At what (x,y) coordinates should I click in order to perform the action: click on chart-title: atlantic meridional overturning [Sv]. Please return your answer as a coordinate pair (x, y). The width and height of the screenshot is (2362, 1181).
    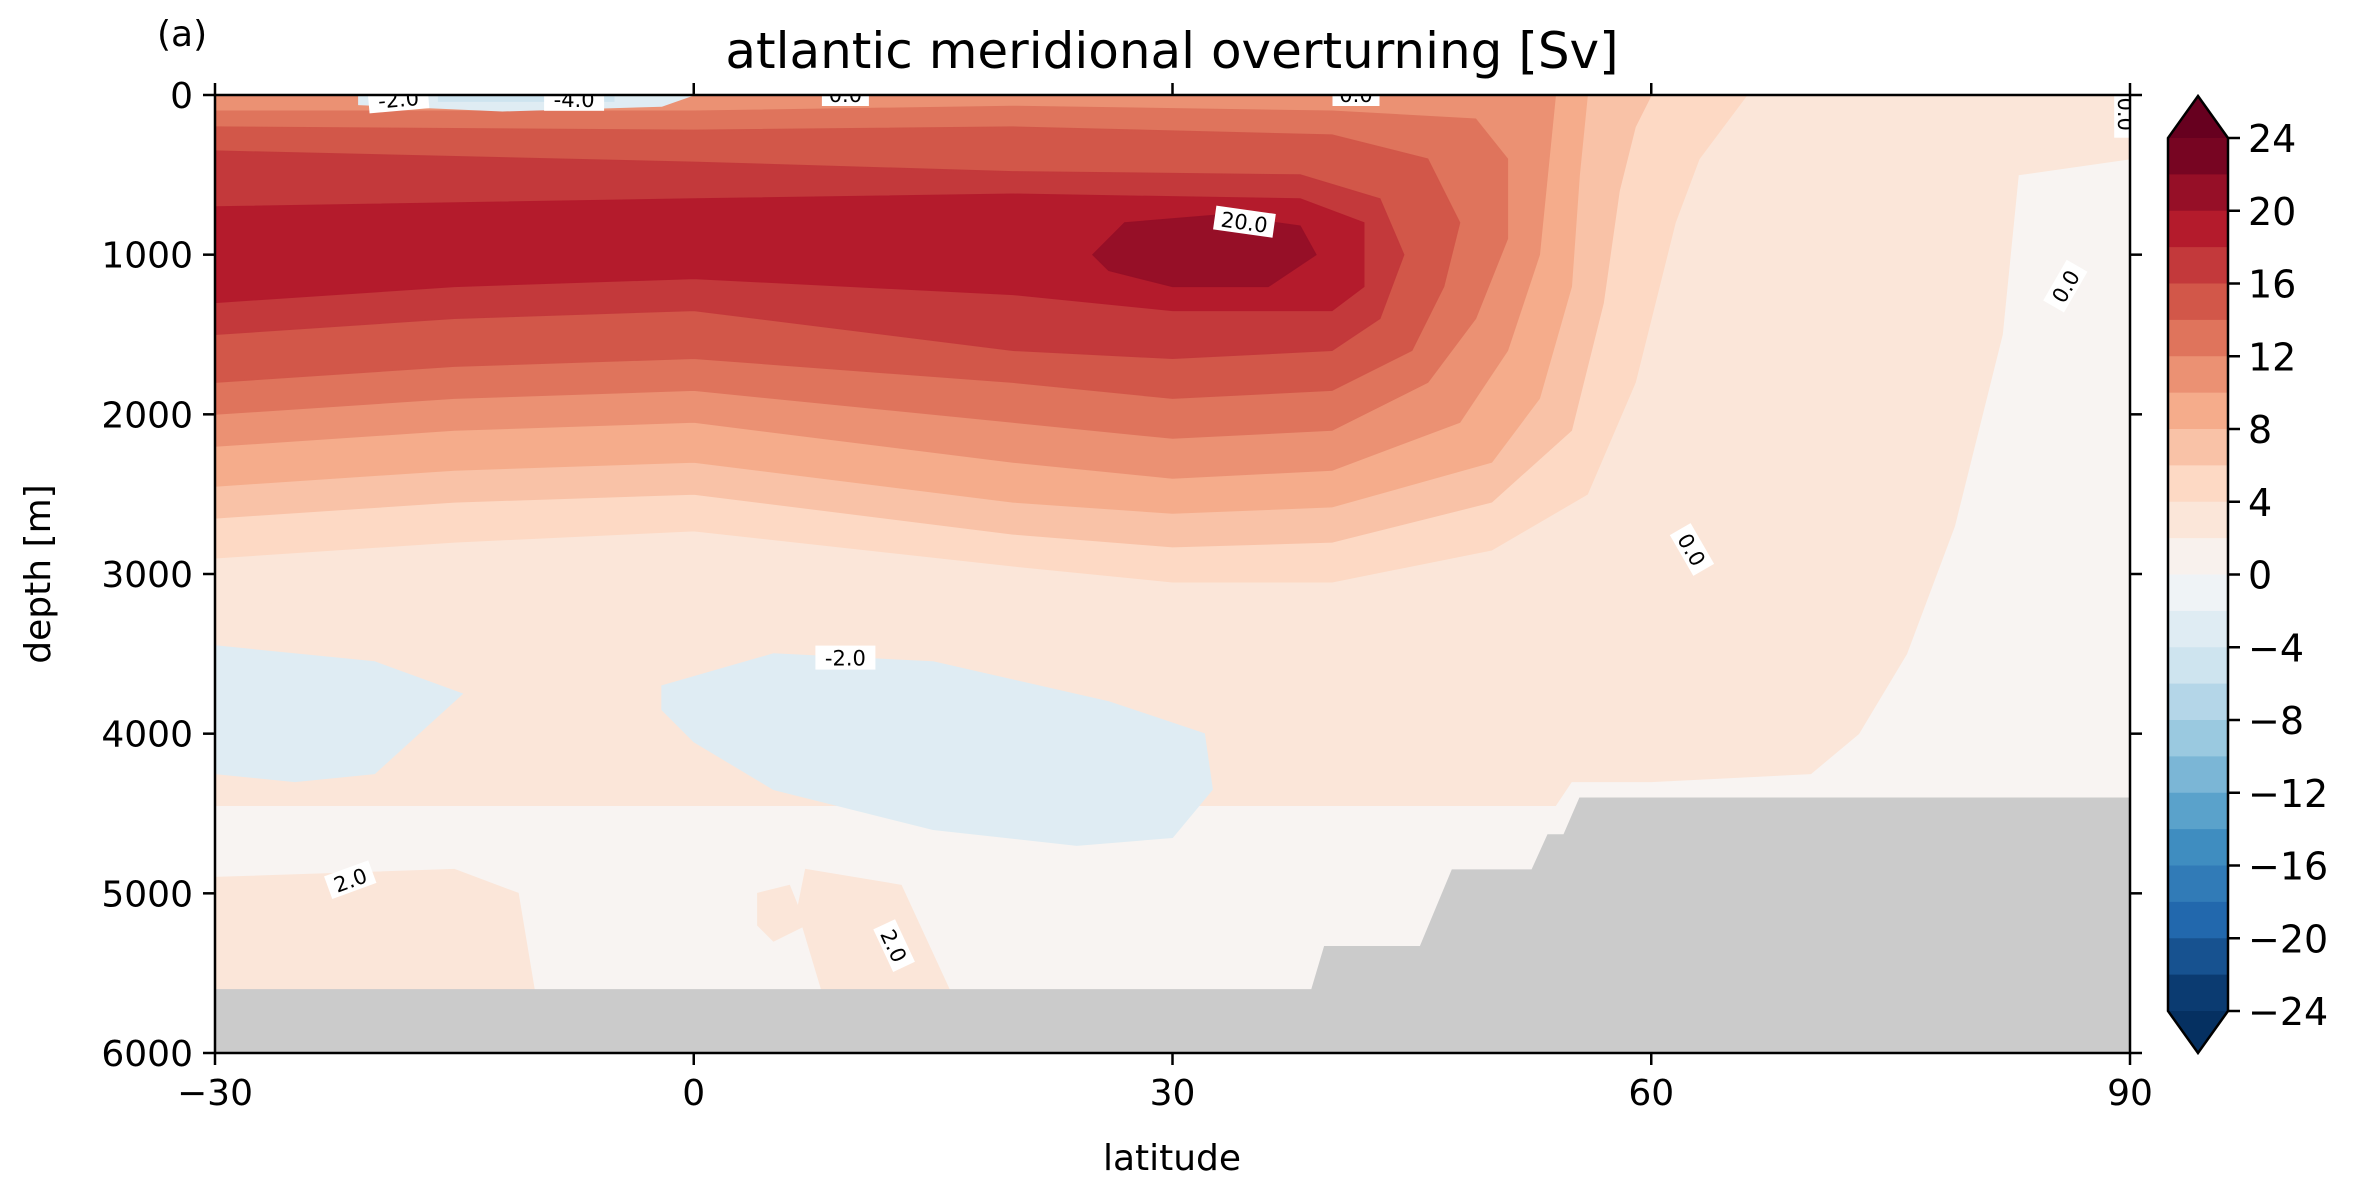
    Looking at the image, I should click on (1171, 51).